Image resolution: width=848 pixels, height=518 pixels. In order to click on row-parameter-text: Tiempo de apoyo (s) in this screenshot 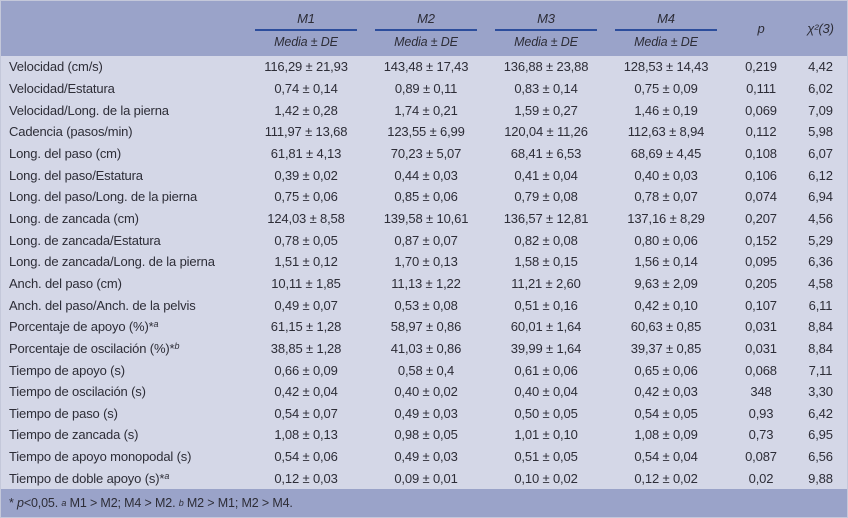, I will do `click(67, 370)`.